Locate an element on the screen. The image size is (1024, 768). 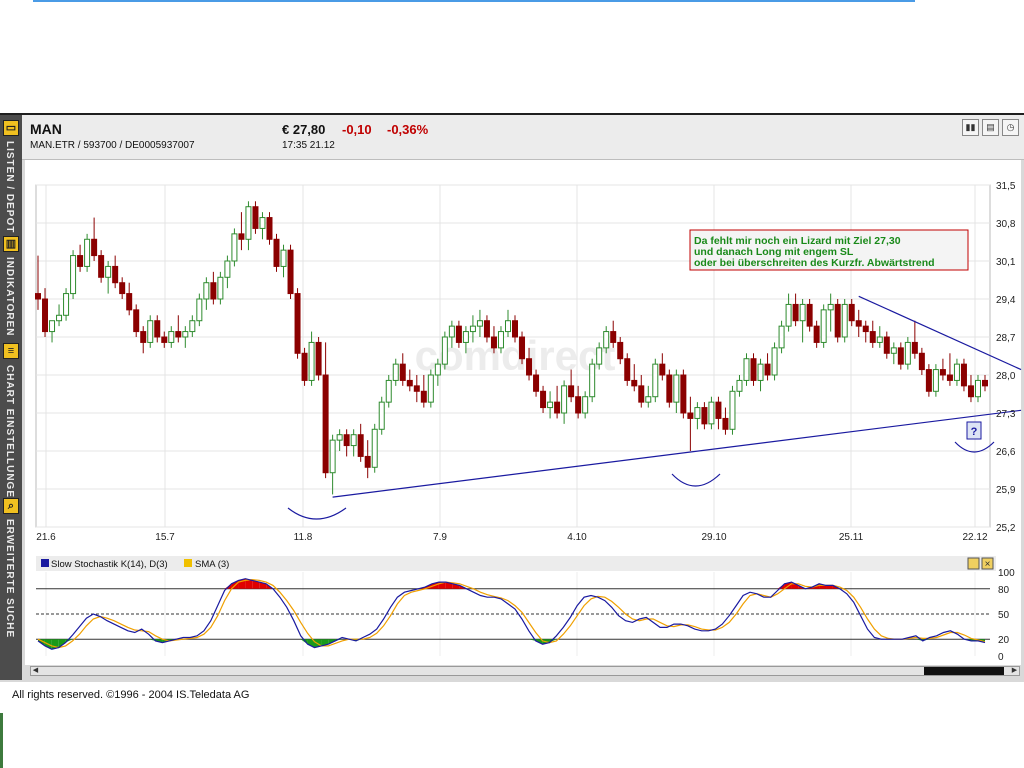
y-tick-label: 27,3 is located at coordinates (1006, 414).